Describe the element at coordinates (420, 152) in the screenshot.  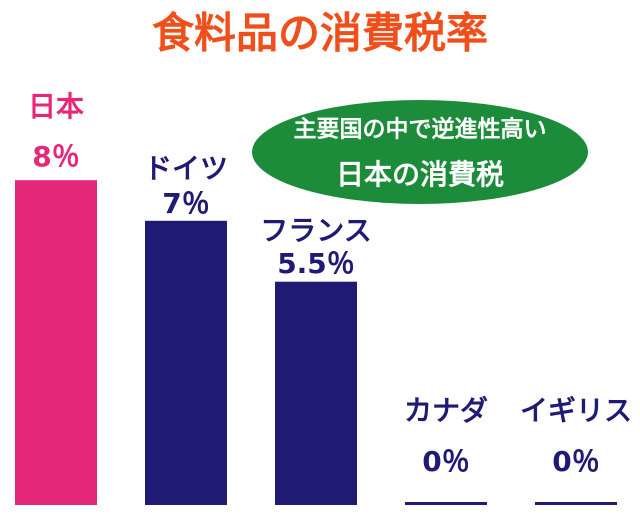
I see `annotation-bubble` at that location.